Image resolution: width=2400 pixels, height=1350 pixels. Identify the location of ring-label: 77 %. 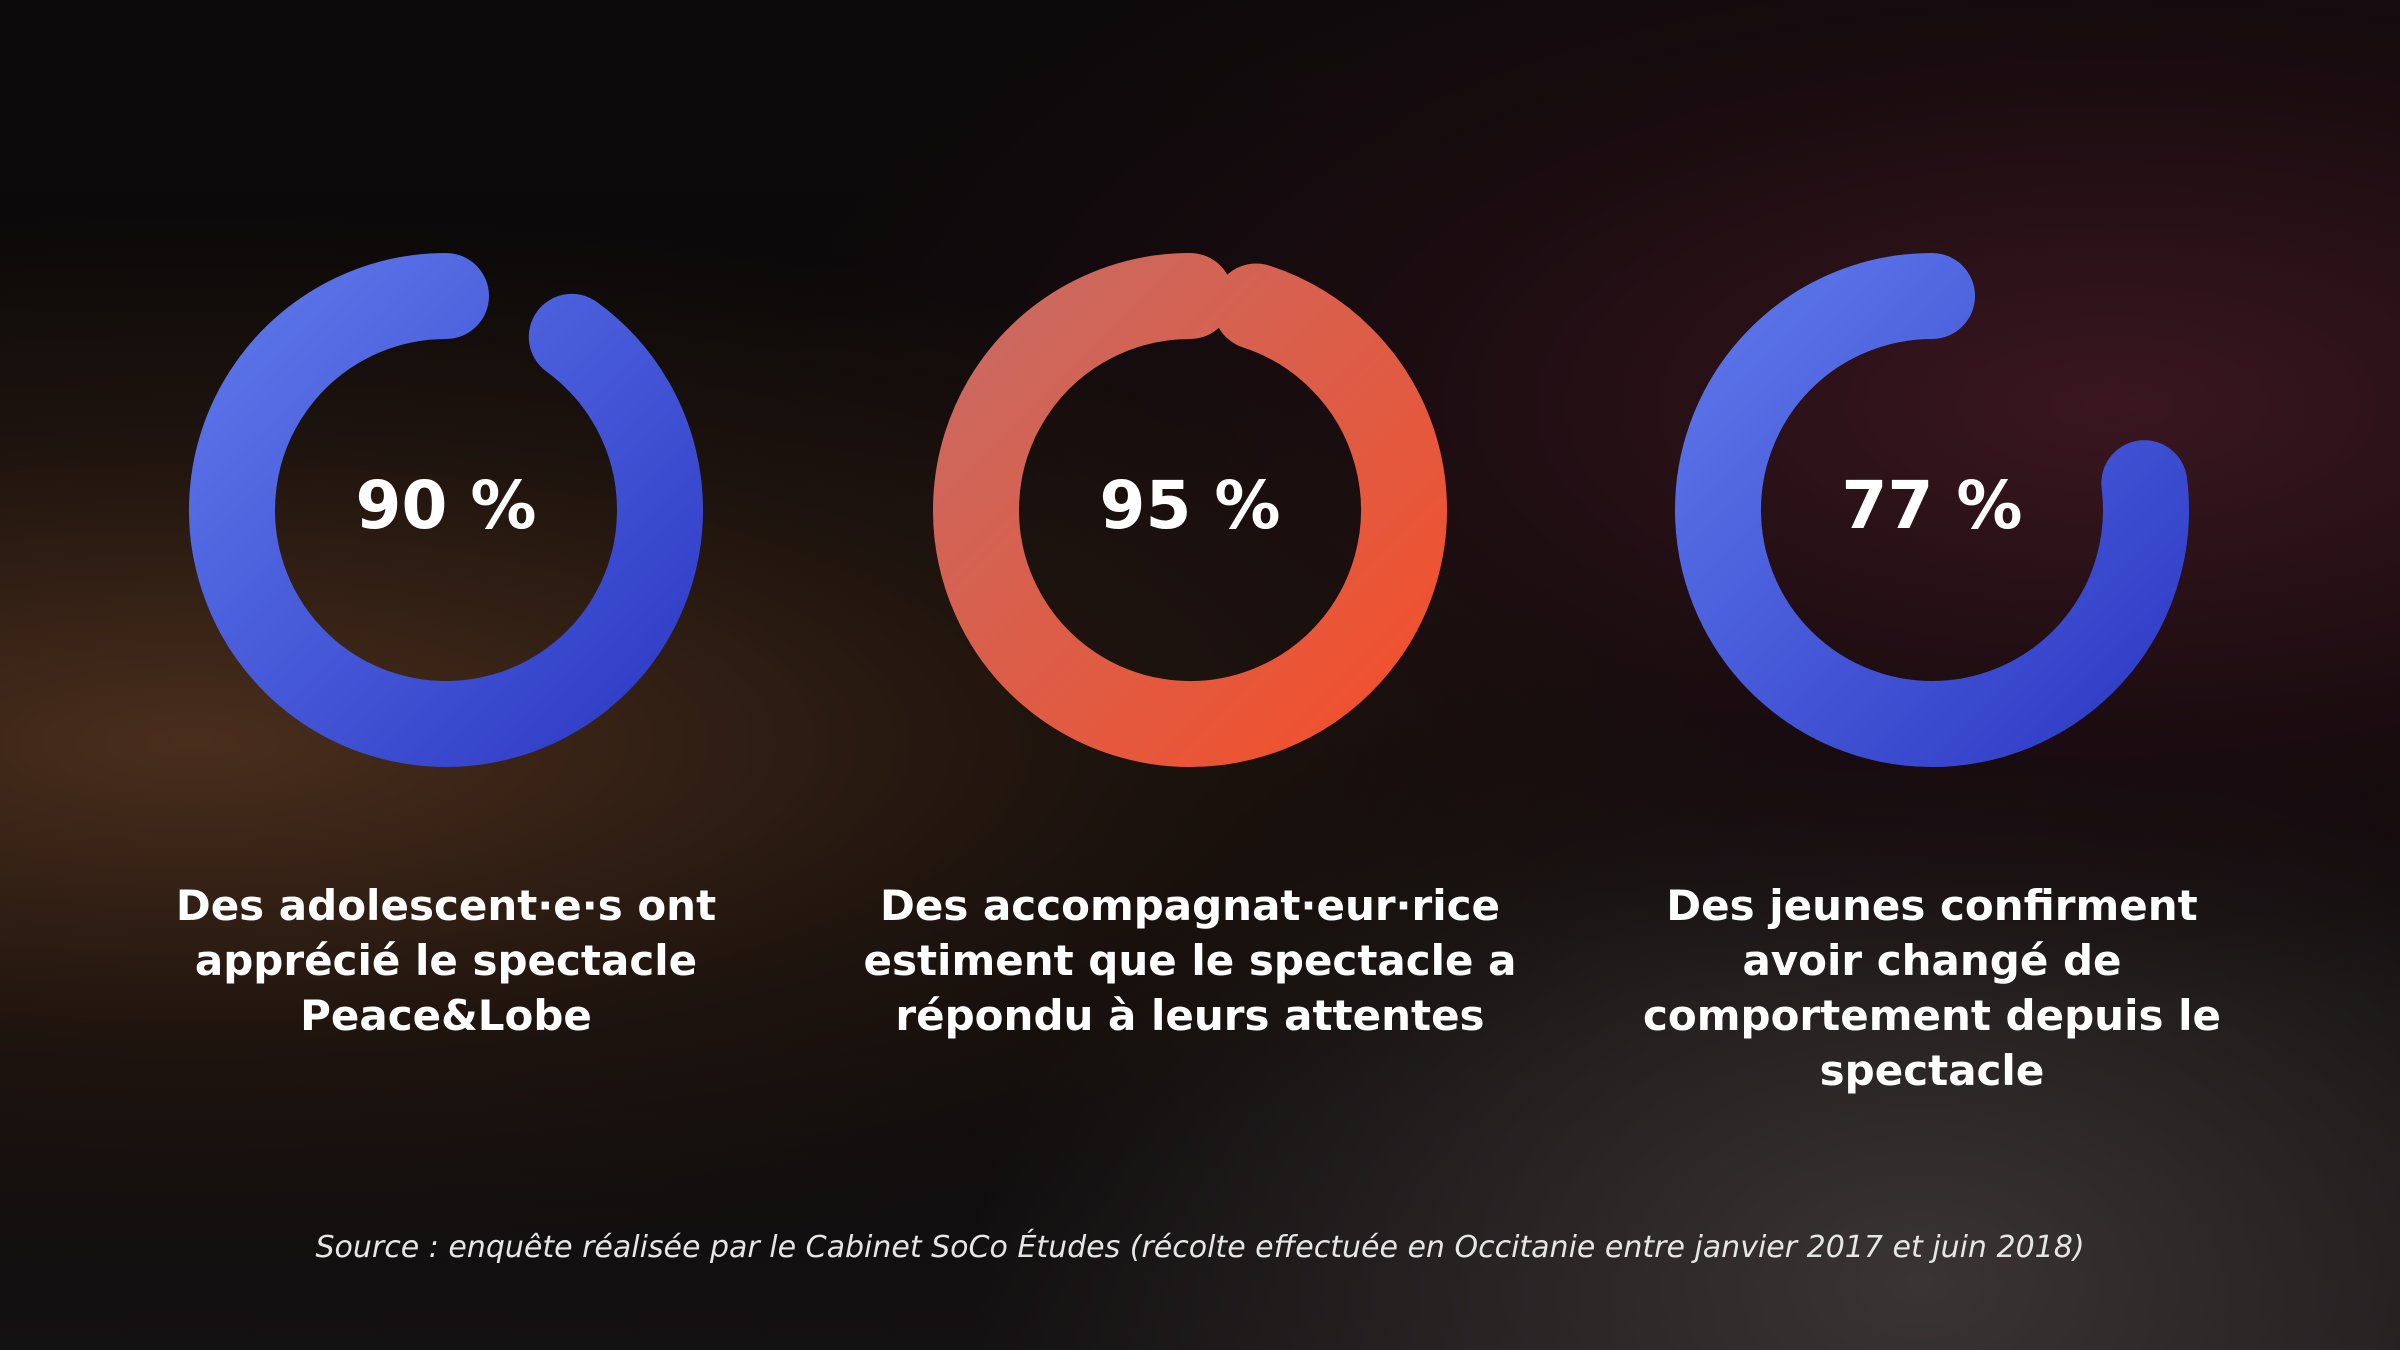
(1932, 505).